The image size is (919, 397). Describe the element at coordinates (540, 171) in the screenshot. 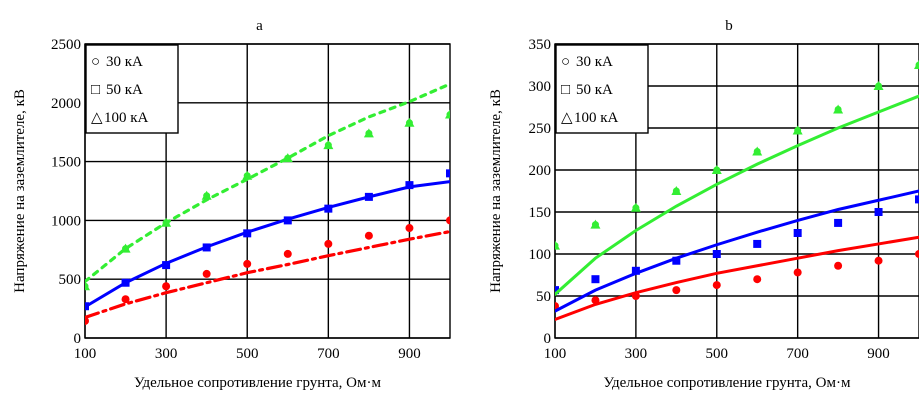

I see `y-tick-label: 200` at that location.